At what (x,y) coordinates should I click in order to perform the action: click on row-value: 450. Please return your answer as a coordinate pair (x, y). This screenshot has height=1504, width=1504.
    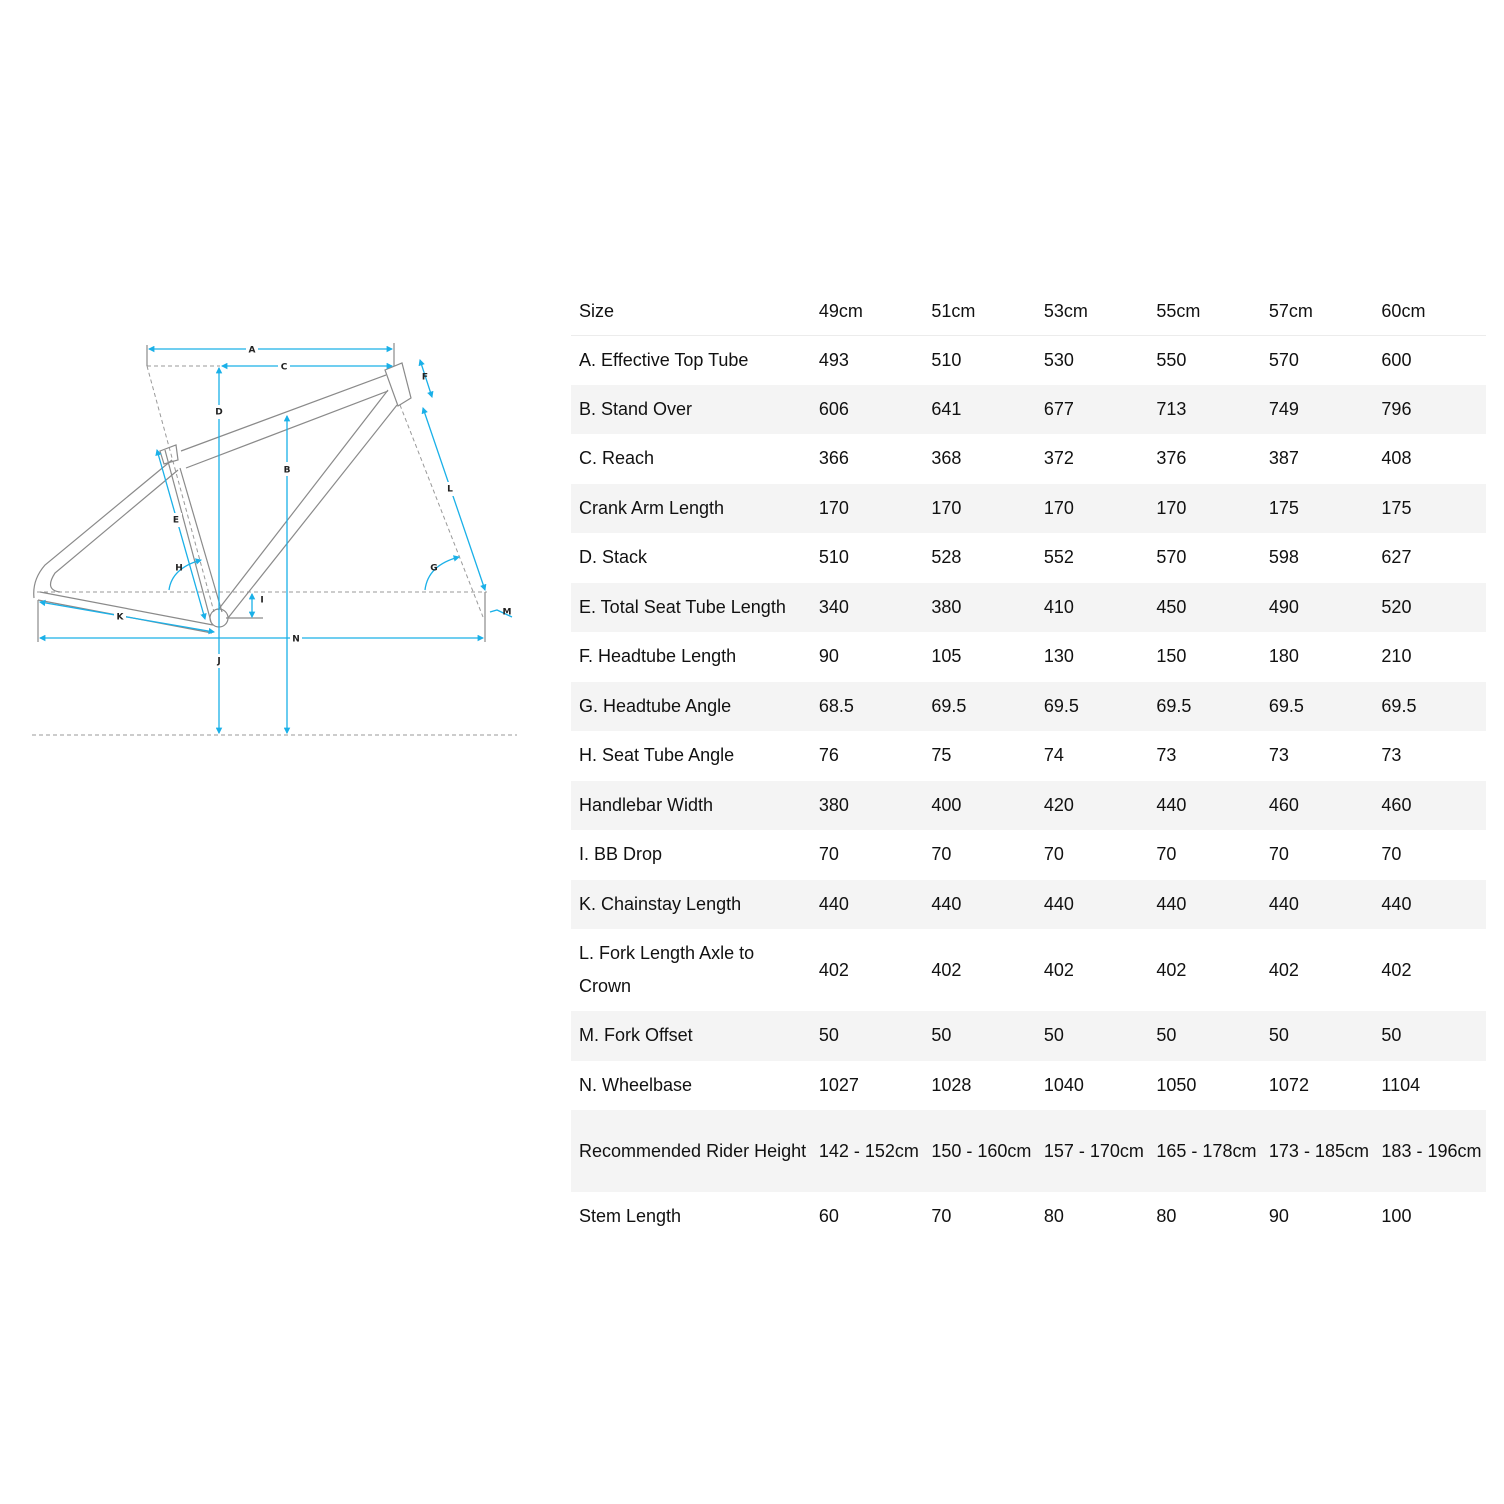
    Looking at the image, I should click on (1171, 606).